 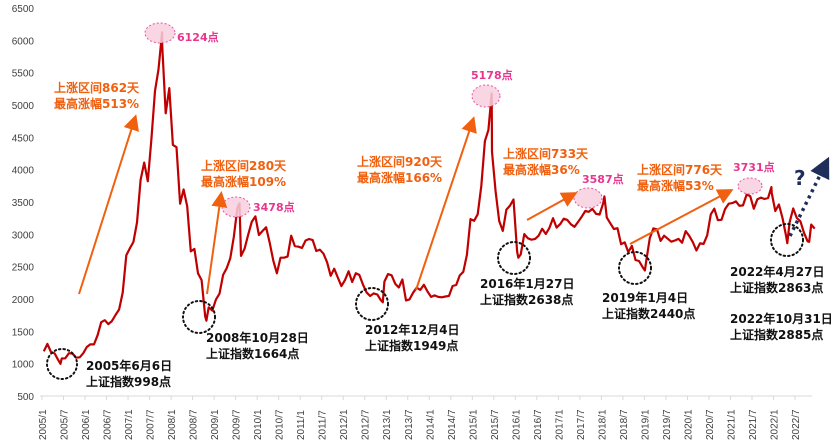 I want to click on rally-label: 上涨区间733天 最高涨幅36%, so click(x=546, y=162).